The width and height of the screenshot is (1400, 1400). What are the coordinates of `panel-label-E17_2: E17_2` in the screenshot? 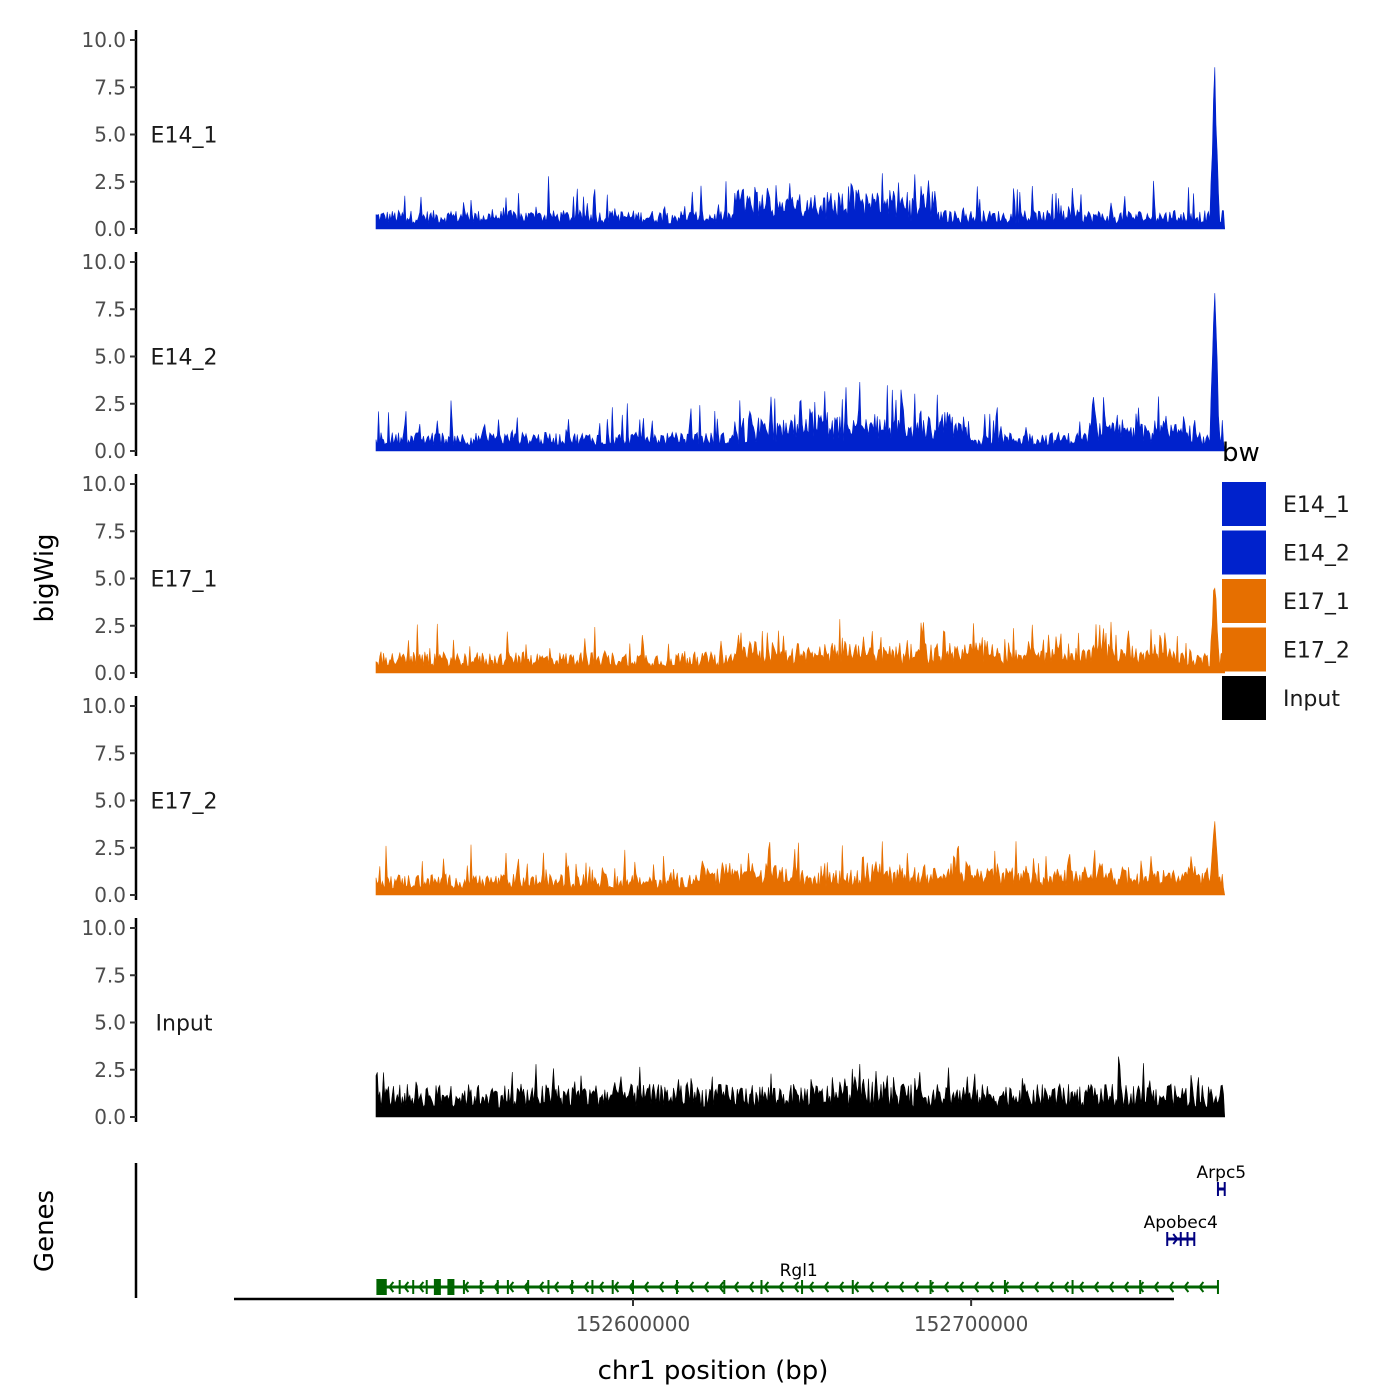 It's located at (184, 802).